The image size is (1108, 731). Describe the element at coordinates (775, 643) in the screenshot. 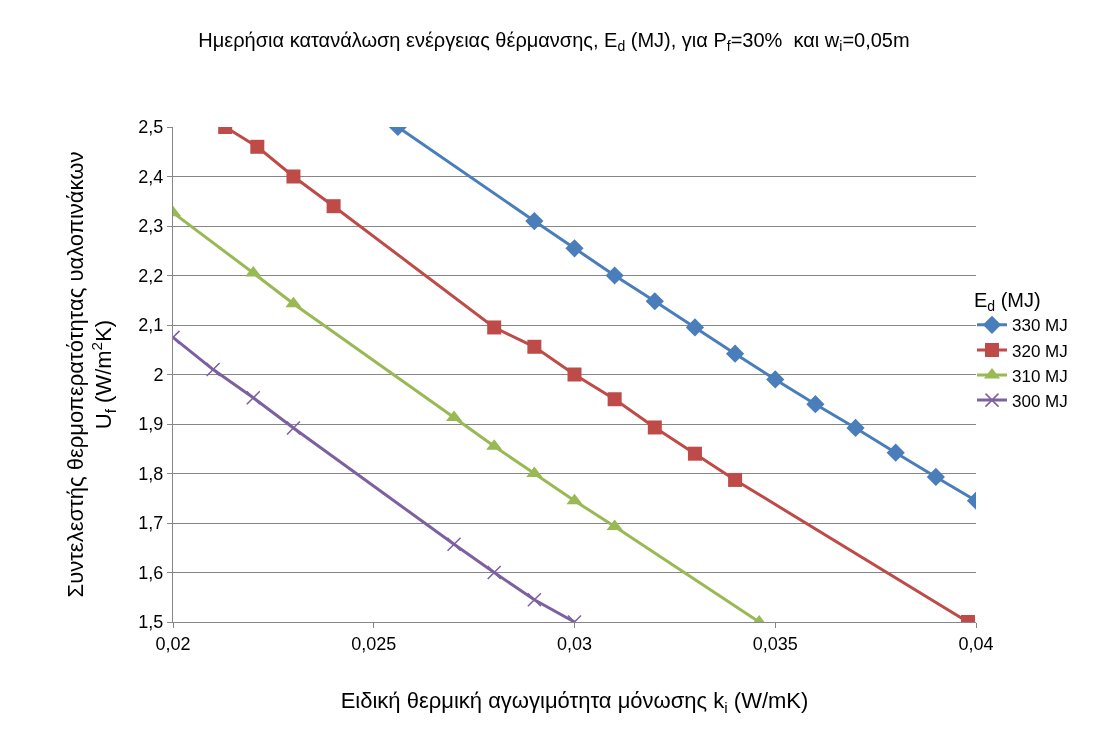

I see `x-tick-label: 0,035` at that location.